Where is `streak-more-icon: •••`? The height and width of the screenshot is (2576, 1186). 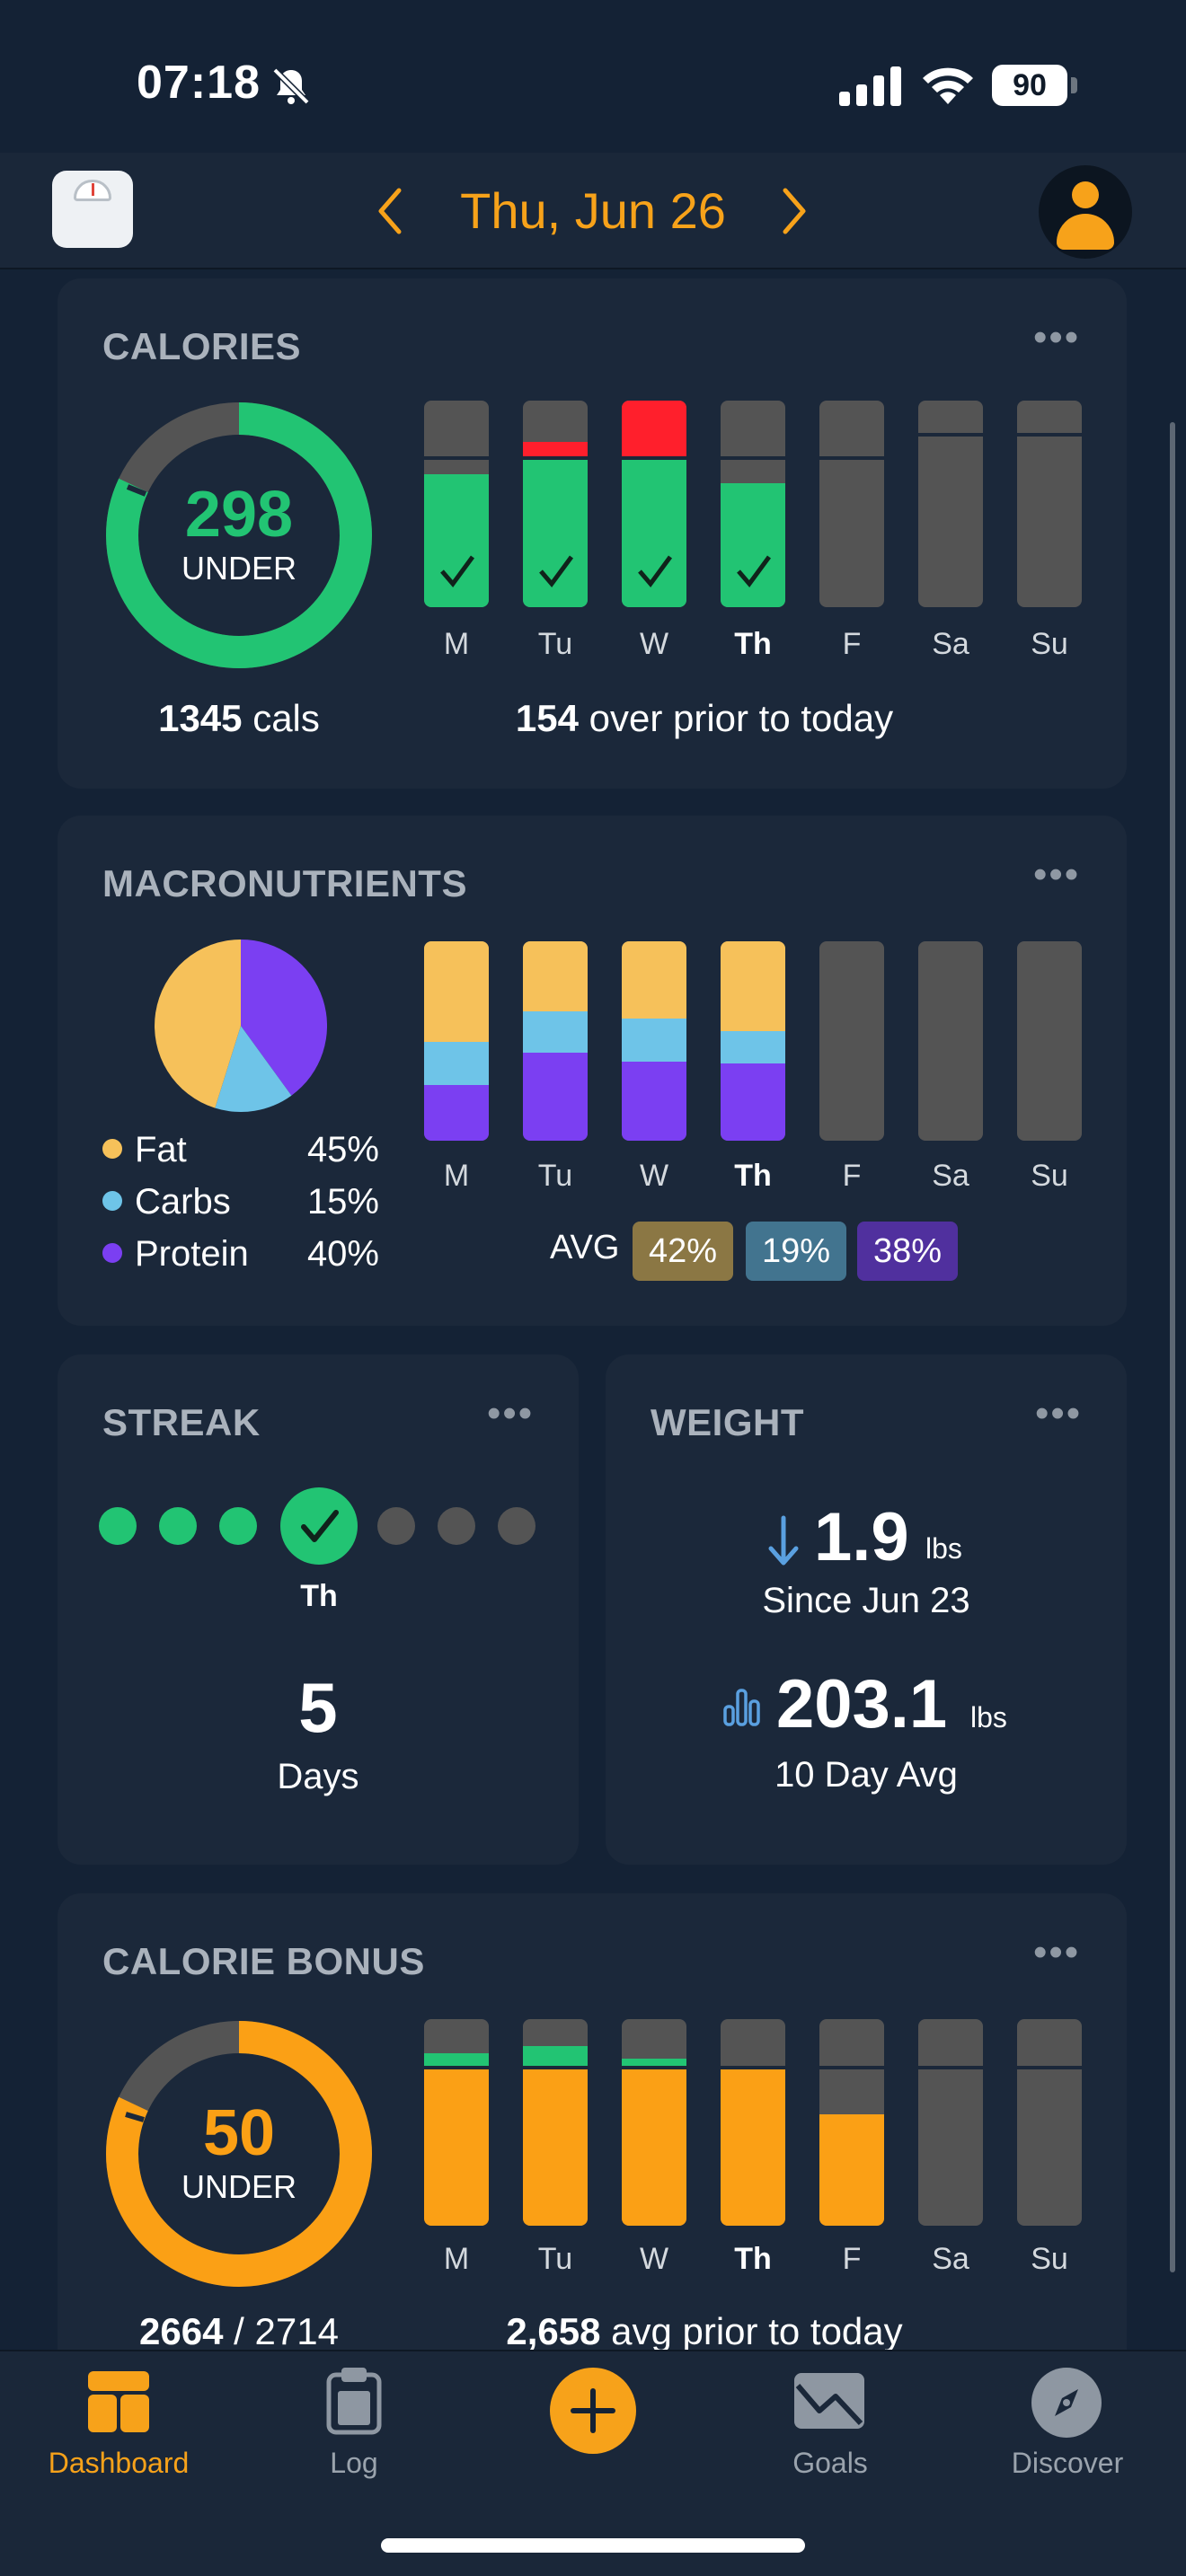
streak-more-icon: ••• is located at coordinates (511, 1413).